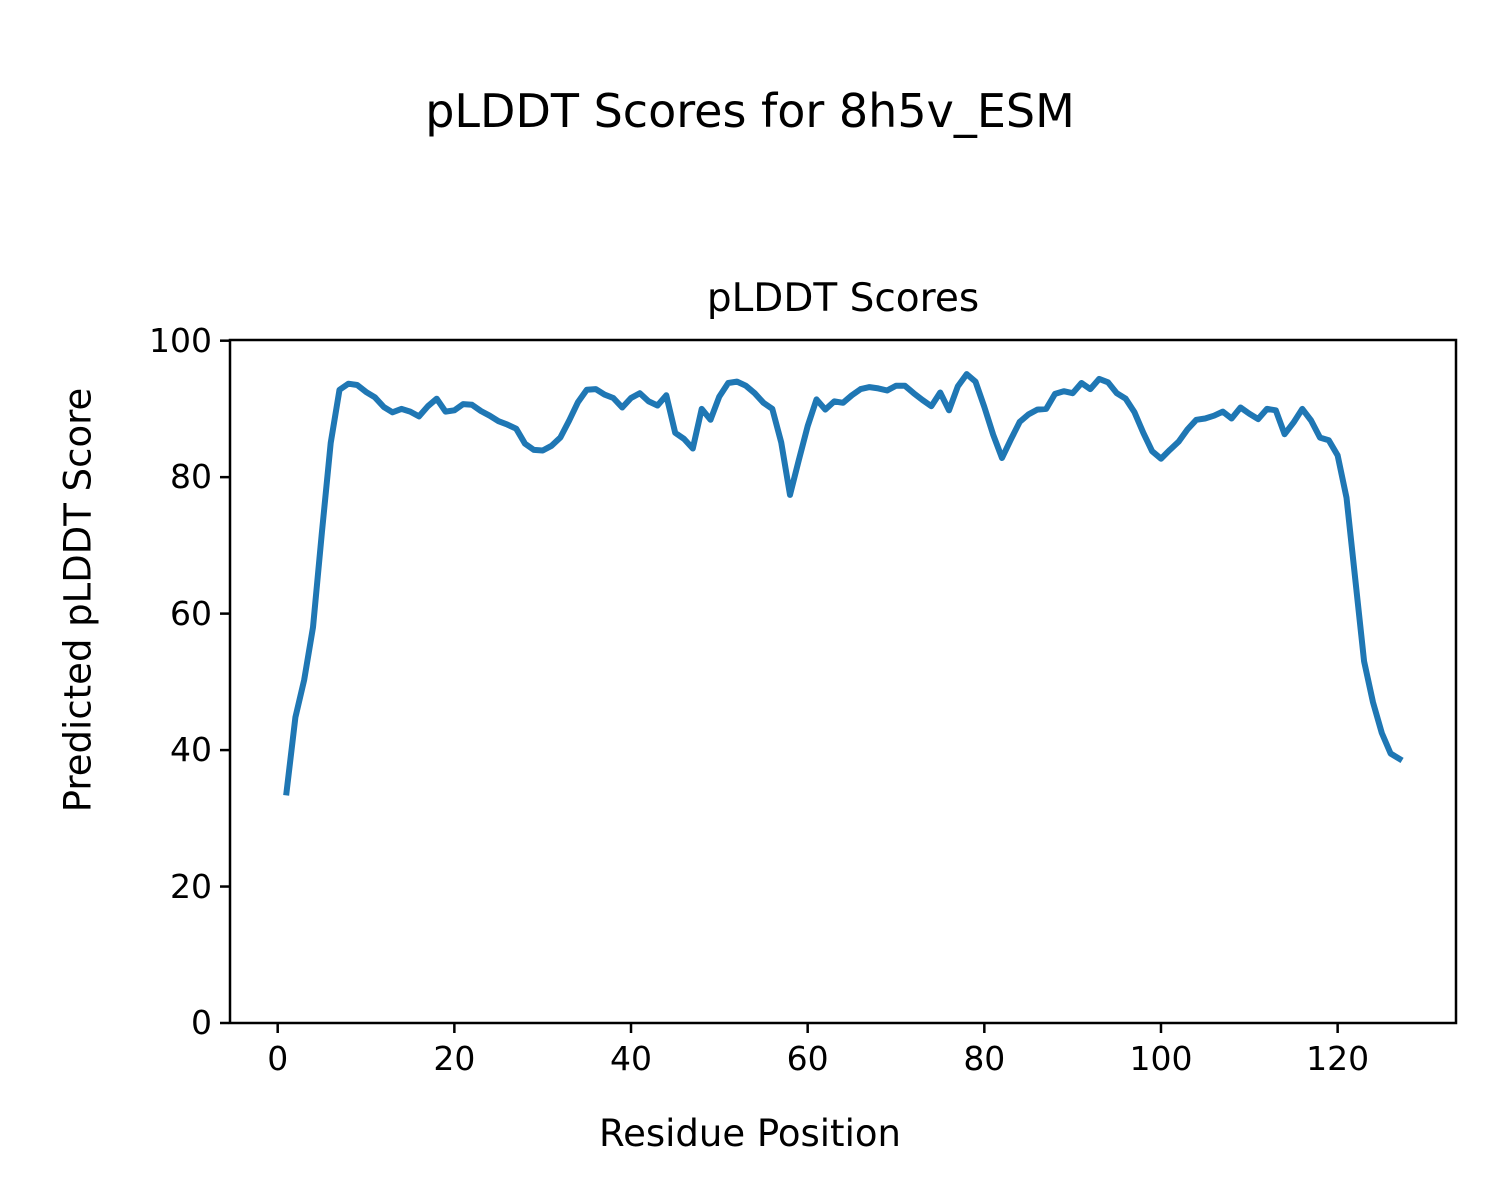 The height and width of the screenshot is (1200, 1500). Describe the element at coordinates (180, 340) in the screenshot. I see `y-tick-label: 100` at that location.